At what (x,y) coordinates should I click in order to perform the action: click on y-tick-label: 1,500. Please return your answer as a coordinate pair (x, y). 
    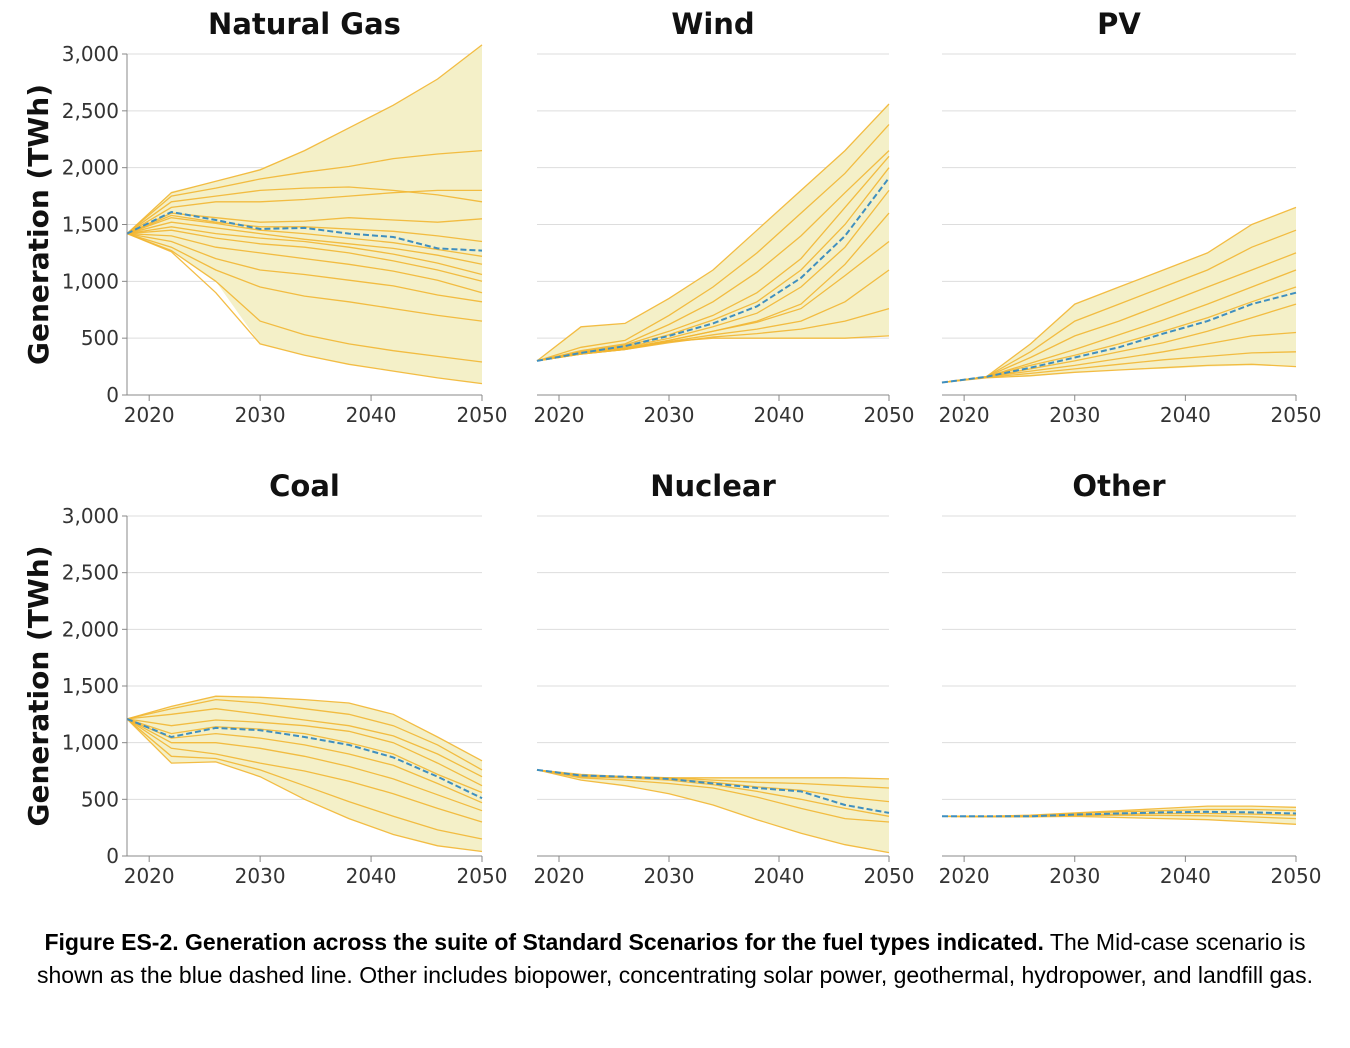
    Looking at the image, I should click on (90, 686).